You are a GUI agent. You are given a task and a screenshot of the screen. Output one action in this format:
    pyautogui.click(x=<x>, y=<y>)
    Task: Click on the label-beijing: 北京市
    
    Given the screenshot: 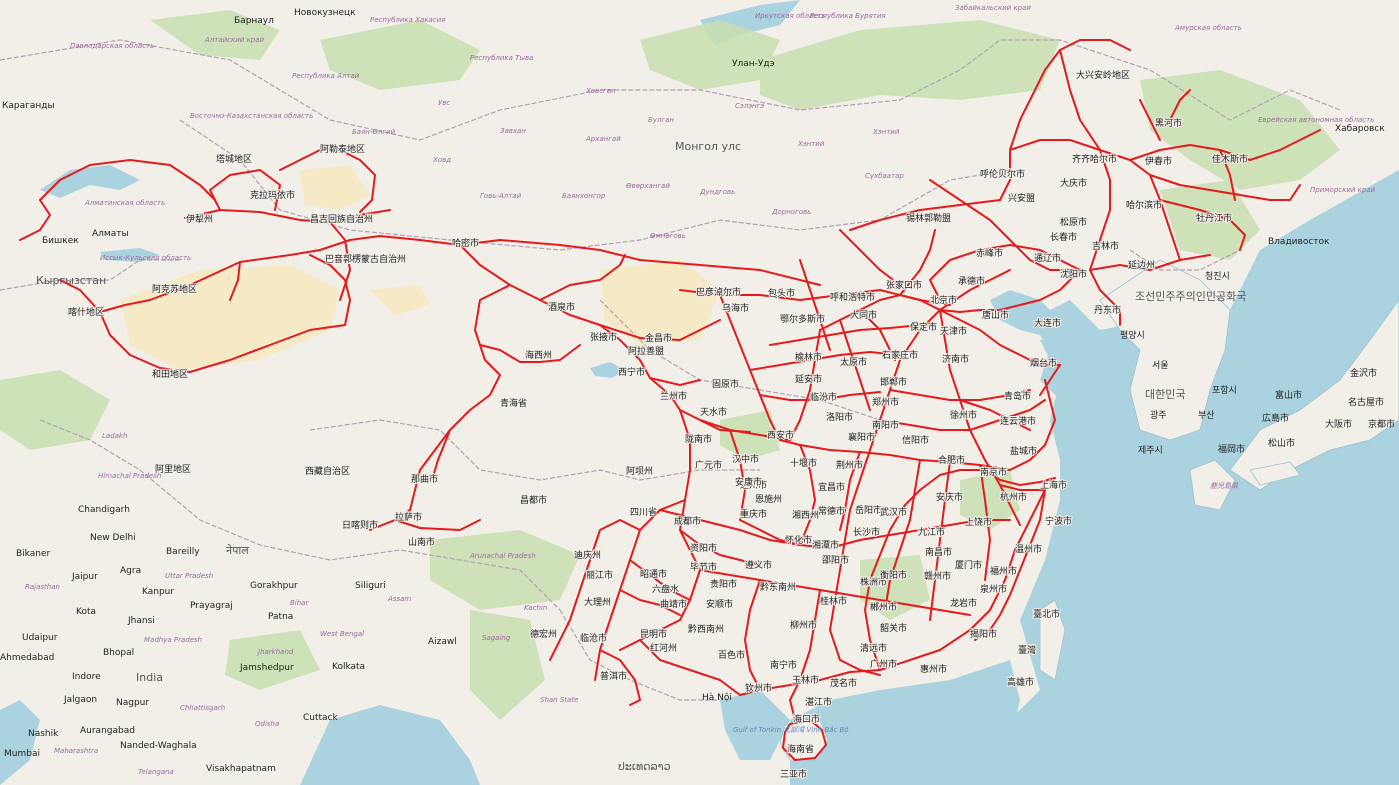 What is the action you would take?
    pyautogui.click(x=943, y=300)
    